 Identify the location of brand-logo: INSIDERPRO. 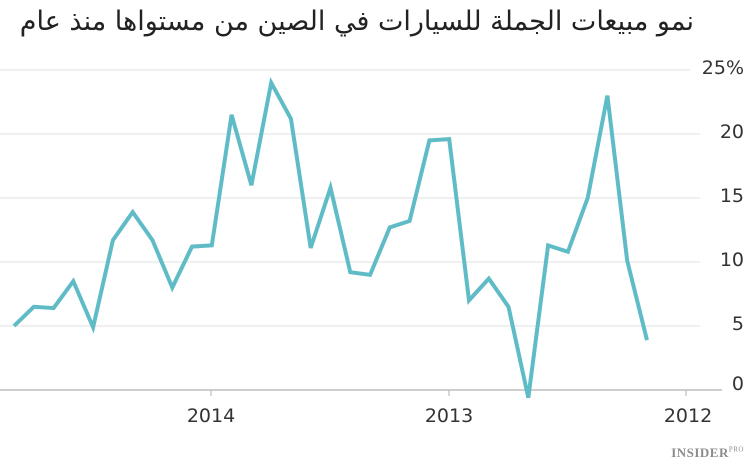
(707, 453).